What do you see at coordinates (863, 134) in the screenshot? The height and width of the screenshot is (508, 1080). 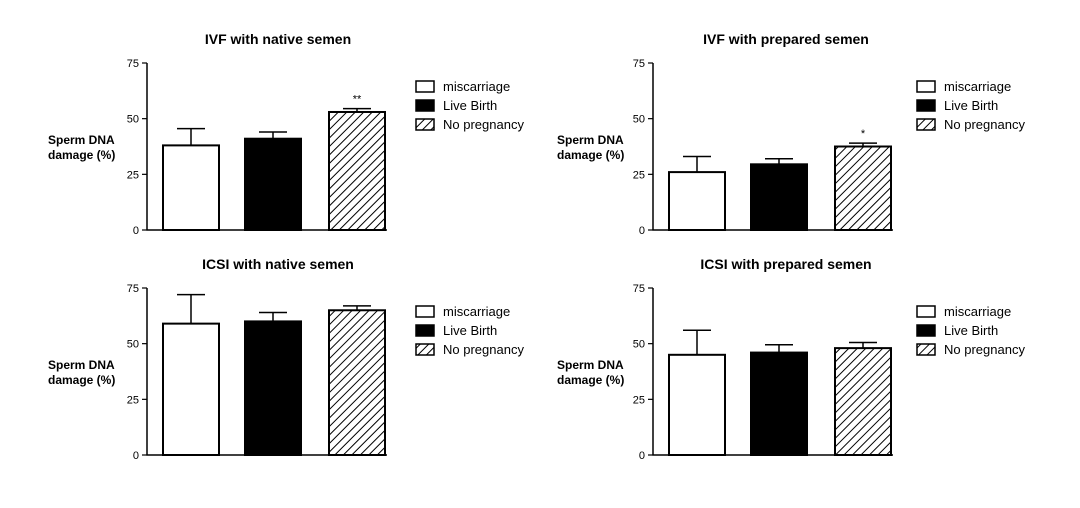 I see `significance-marker: *` at bounding box center [863, 134].